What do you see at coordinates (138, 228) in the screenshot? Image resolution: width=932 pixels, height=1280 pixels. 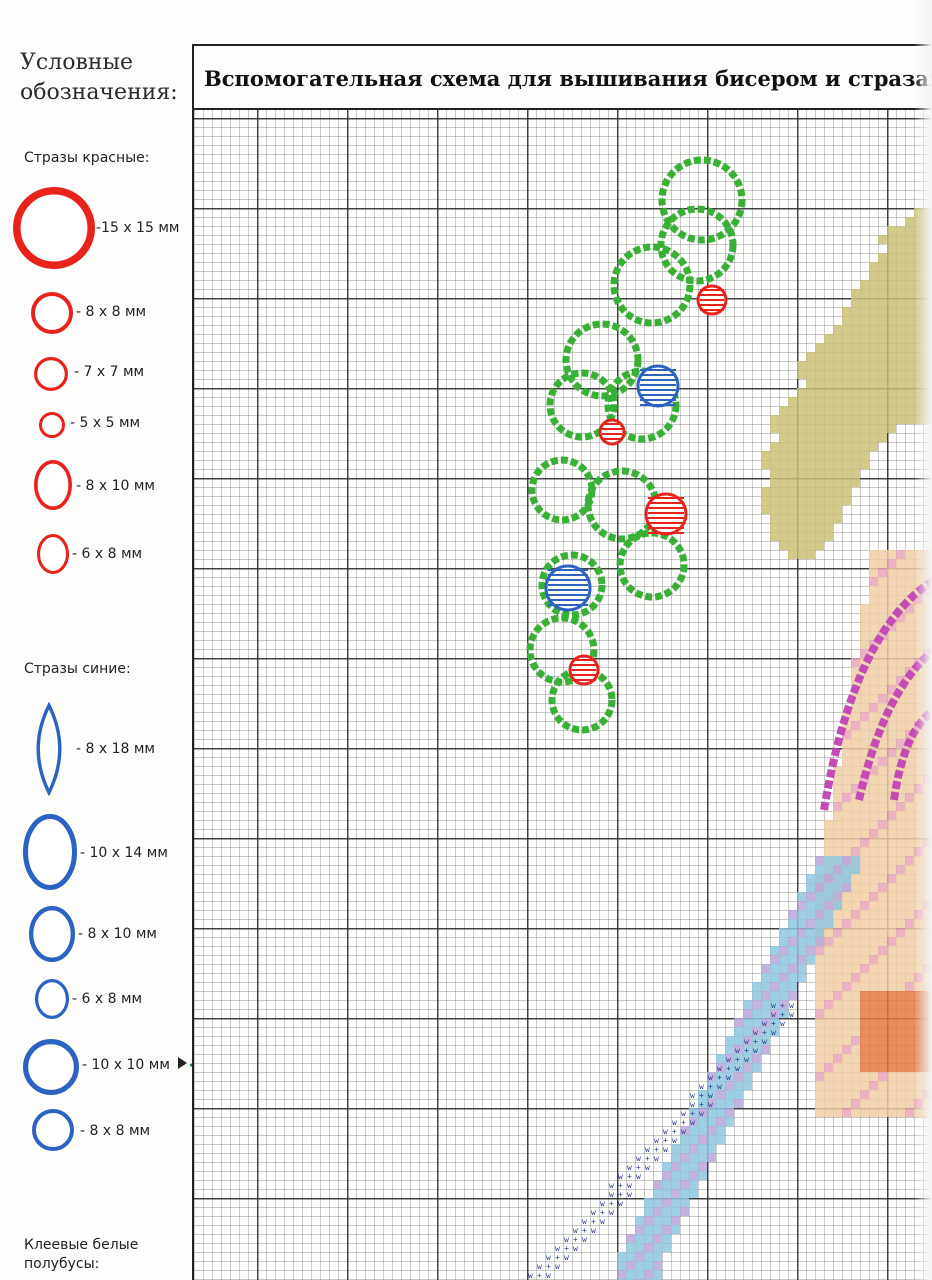 I see `red-rhinestone-15x15-label: -15 x 15 мм` at bounding box center [138, 228].